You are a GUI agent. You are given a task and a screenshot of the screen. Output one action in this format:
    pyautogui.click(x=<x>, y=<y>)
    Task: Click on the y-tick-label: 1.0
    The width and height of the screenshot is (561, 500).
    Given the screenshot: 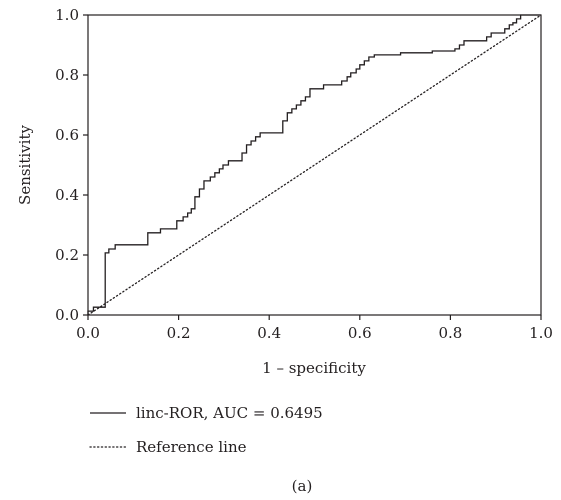 What is the action you would take?
    pyautogui.click(x=67, y=15)
    